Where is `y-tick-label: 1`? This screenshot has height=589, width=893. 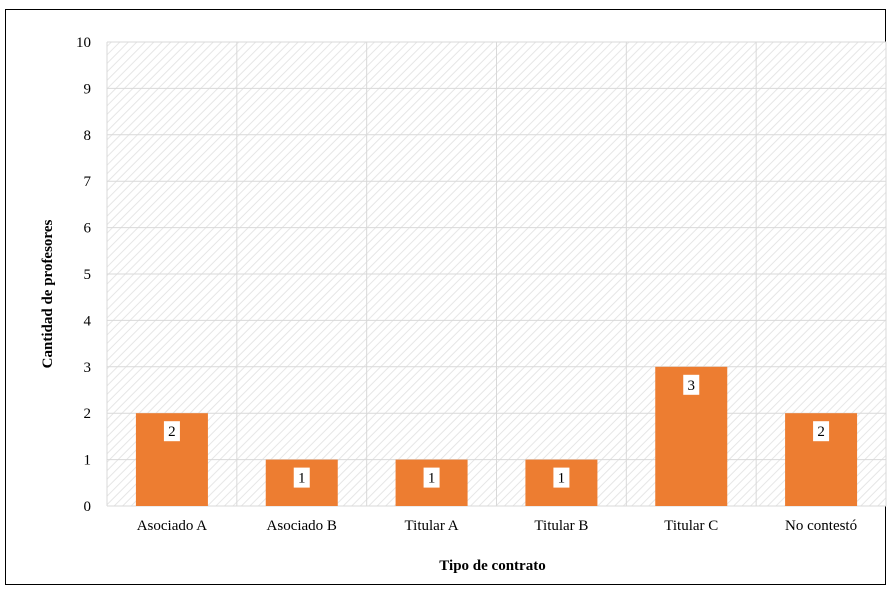
y-tick-label: 1 is located at coordinates (88, 461).